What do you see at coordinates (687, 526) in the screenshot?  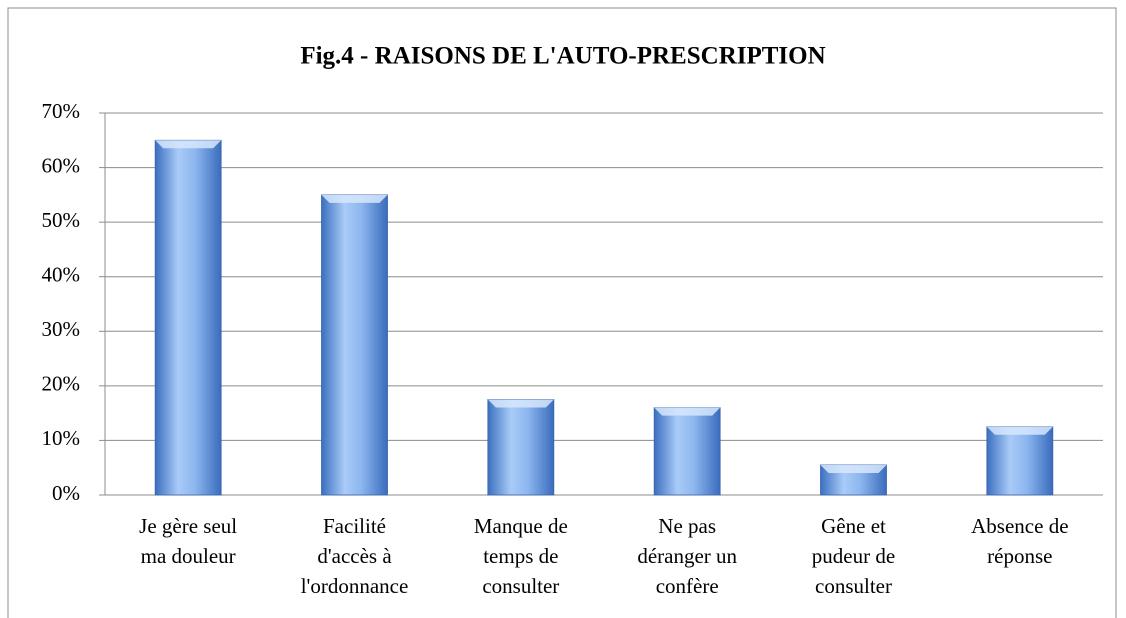 I see `x-tick-label: Ne pas` at bounding box center [687, 526].